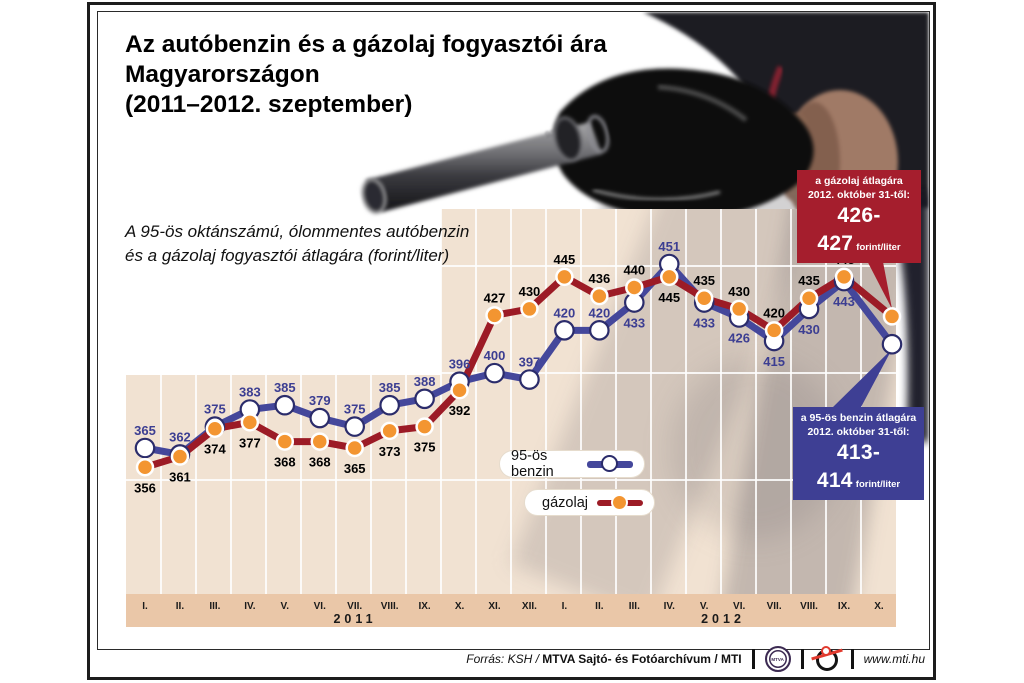 The height and width of the screenshot is (683, 1024). Describe the element at coordinates (777, 659) in the screenshot. I see `mtva-logo-icon: MTVA` at that location.